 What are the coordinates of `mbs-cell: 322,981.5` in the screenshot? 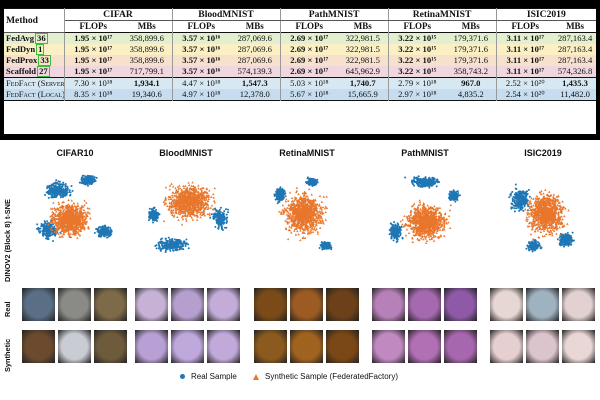 It's located at (363, 49).